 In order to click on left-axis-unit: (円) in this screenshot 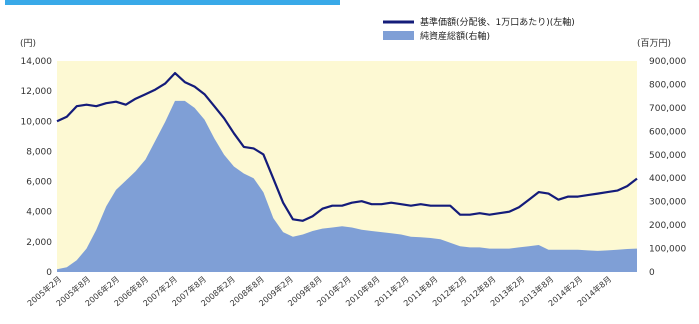, I will do `click(28, 43)`.